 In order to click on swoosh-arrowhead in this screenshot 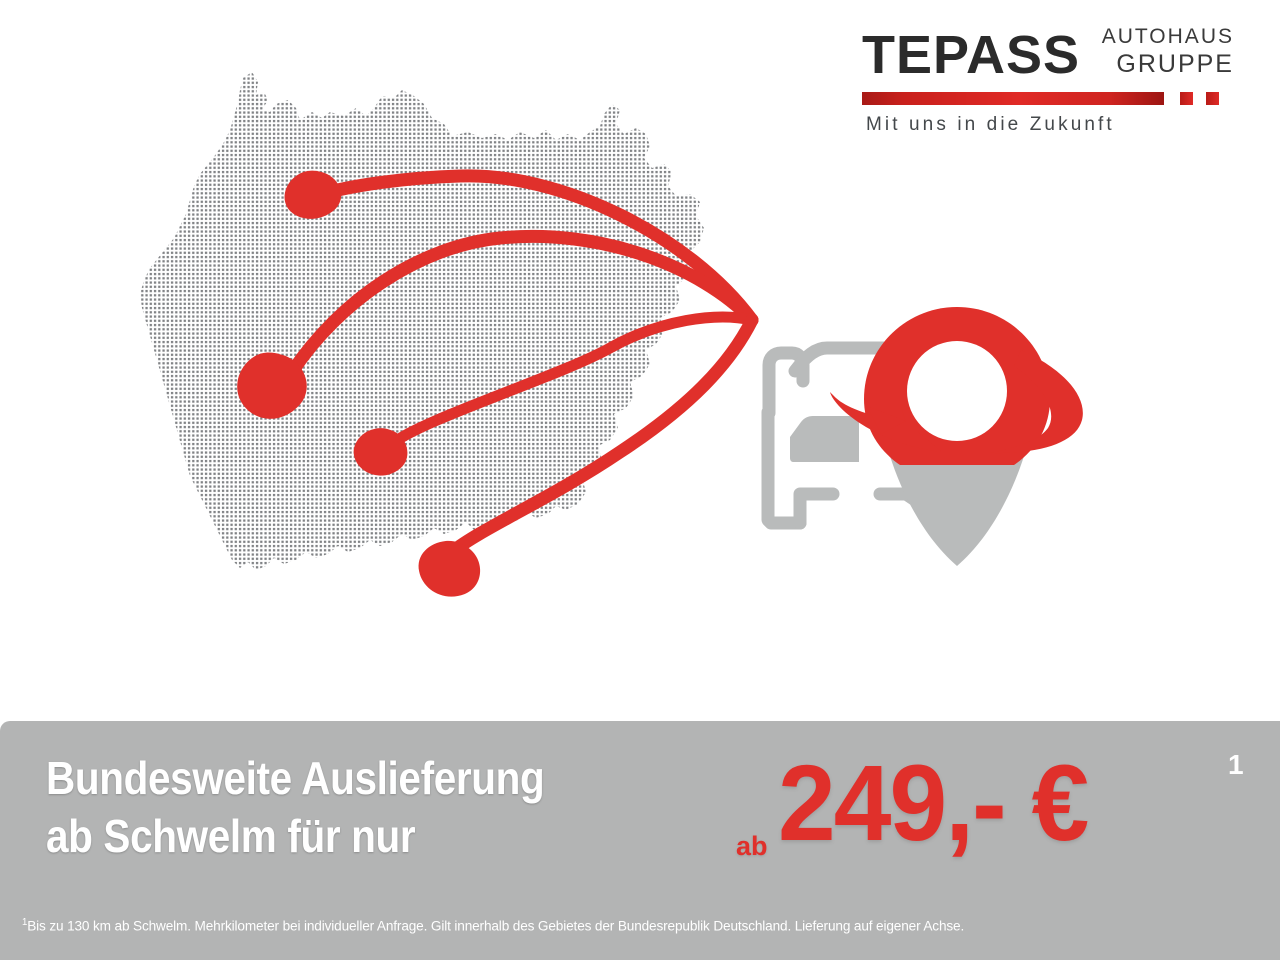, I will do `click(886, 420)`.